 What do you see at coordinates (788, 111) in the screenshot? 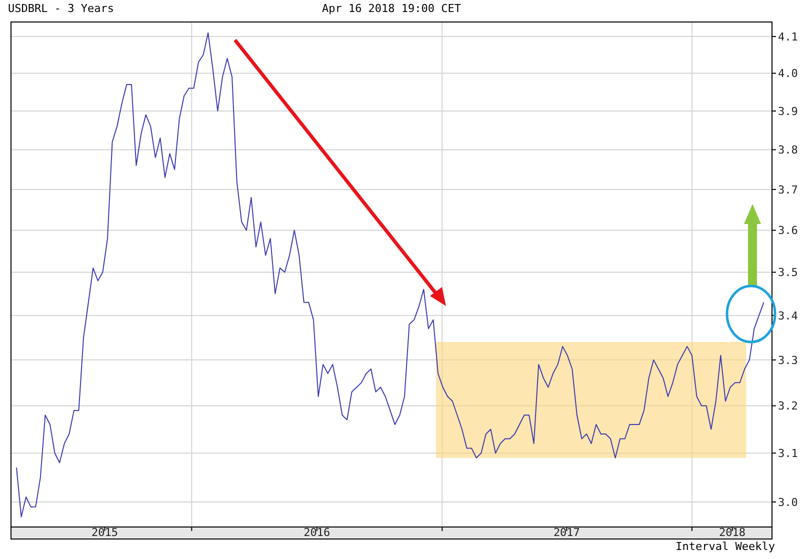
I see `y-tick-label: 3.9` at bounding box center [788, 111].